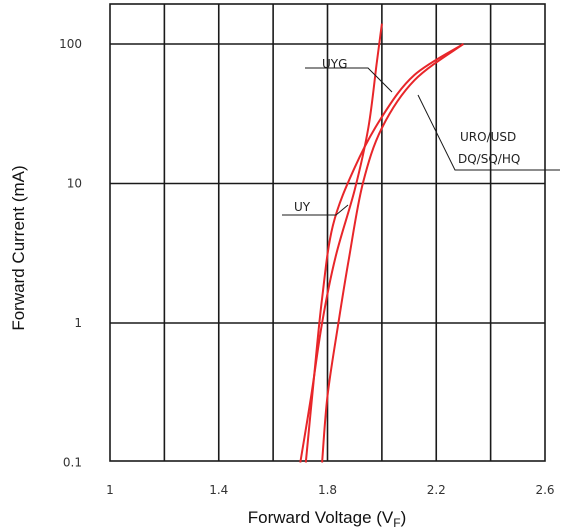 The image size is (567, 532). What do you see at coordinates (218, 490) in the screenshot?
I see `x-tick-label: 1.4` at bounding box center [218, 490].